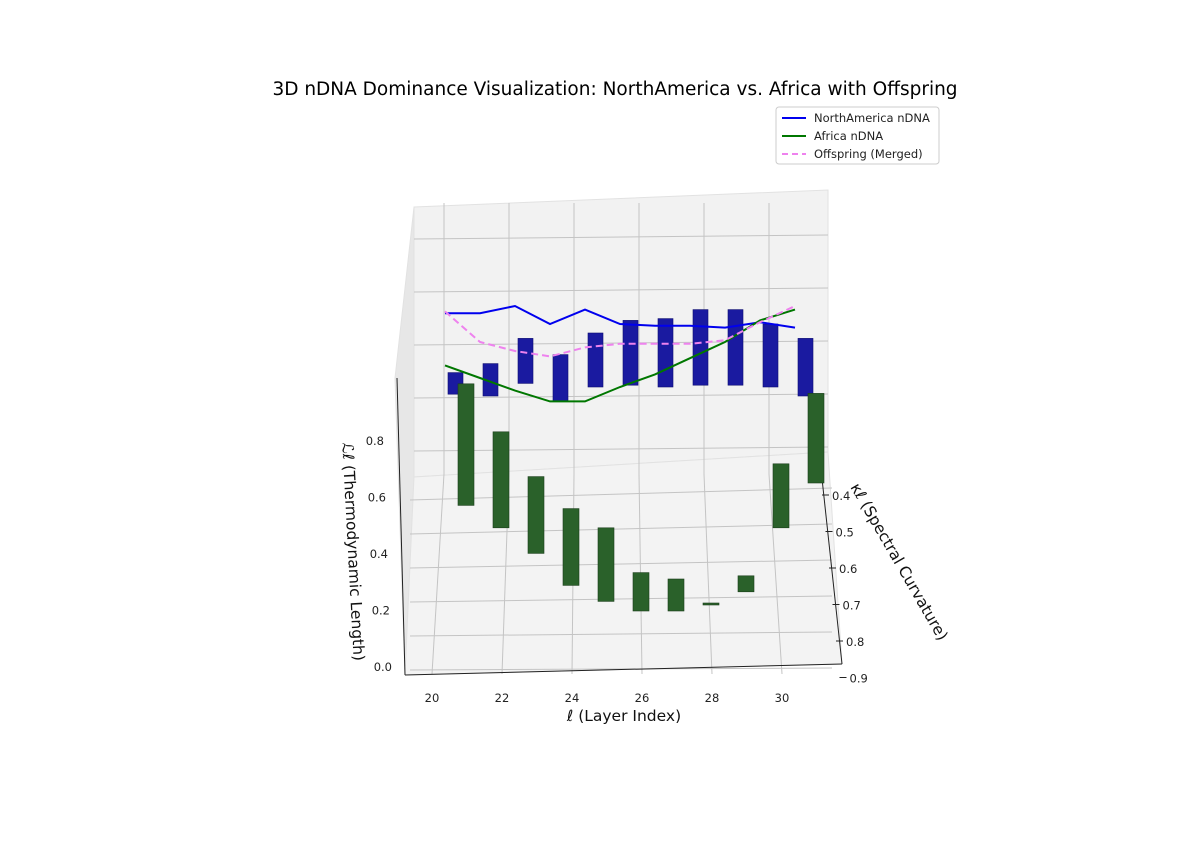 The image size is (1200, 857). I want to click on x-tick-label: 24, so click(572, 698).